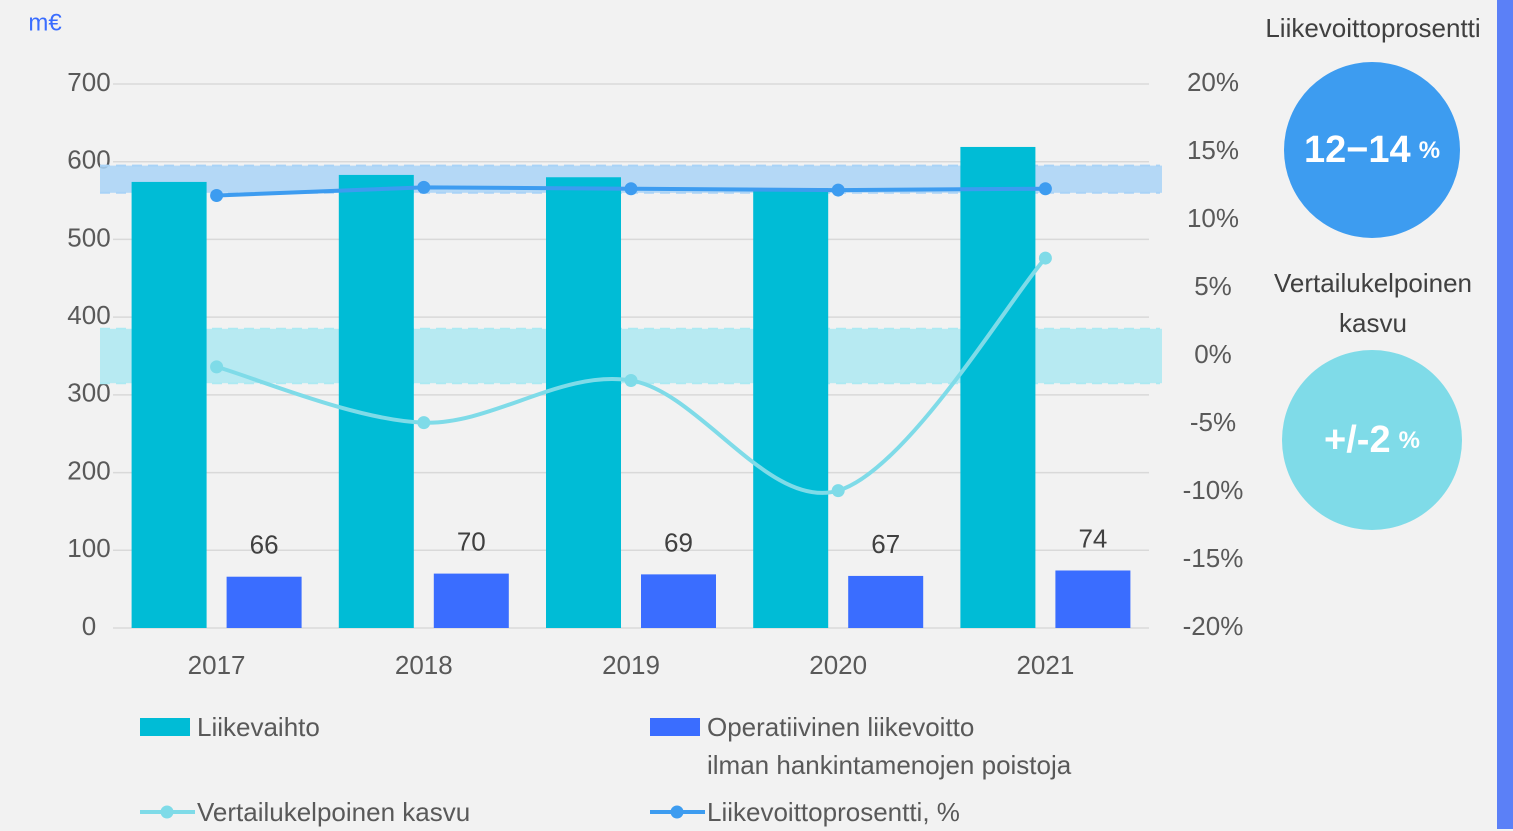 This screenshot has height=831, width=1513. What do you see at coordinates (334, 812) in the screenshot?
I see `legend-label: Vertailukelpoinen kasvu` at bounding box center [334, 812].